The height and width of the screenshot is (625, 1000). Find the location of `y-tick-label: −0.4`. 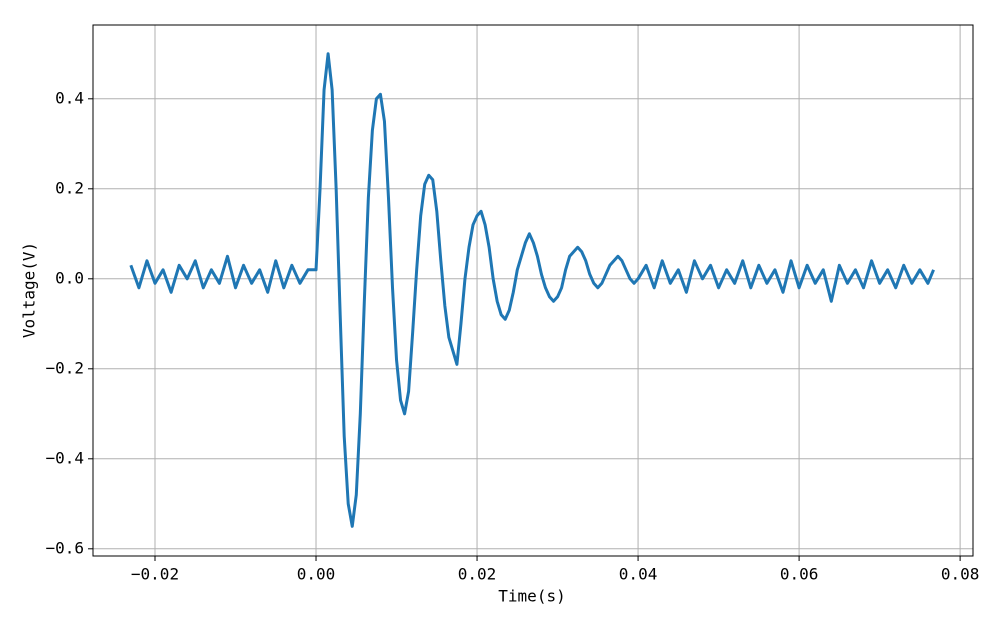

y-tick-label: −0.4 is located at coordinates (64, 457).